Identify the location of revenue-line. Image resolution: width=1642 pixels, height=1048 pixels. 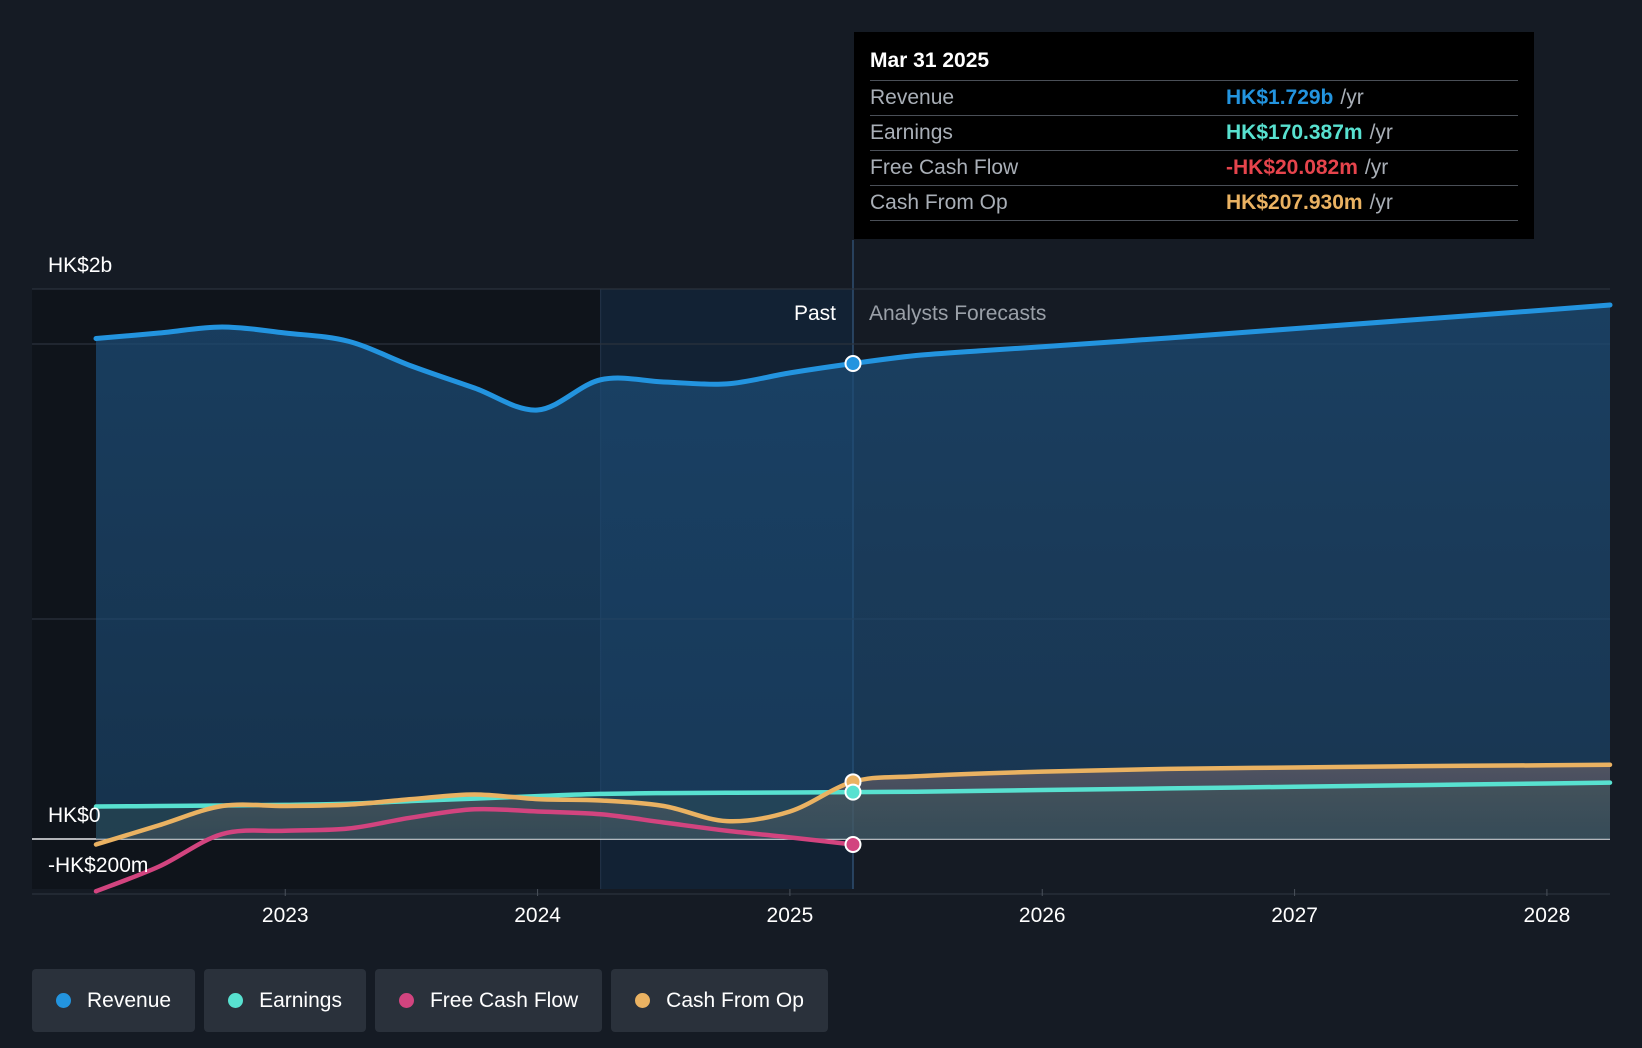
(853, 357).